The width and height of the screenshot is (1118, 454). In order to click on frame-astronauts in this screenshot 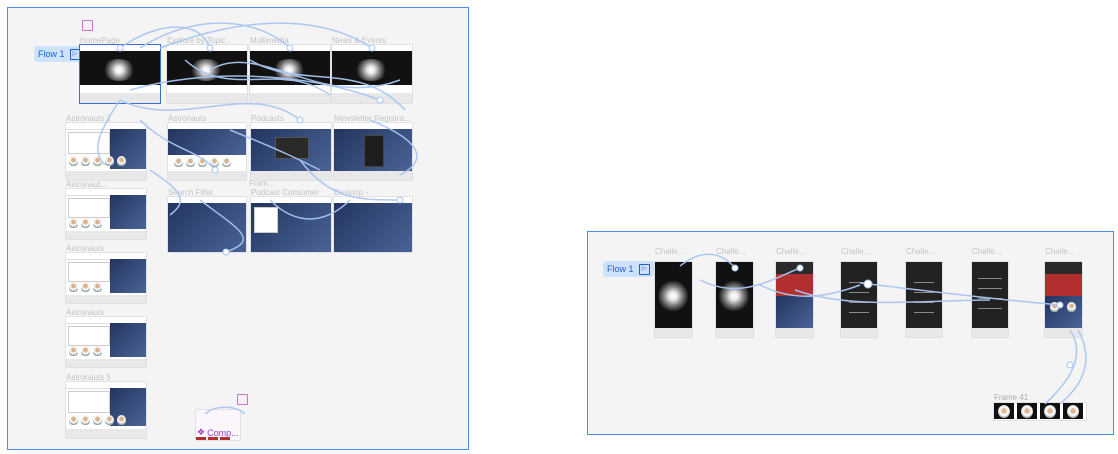, I will do `click(207, 151)`.